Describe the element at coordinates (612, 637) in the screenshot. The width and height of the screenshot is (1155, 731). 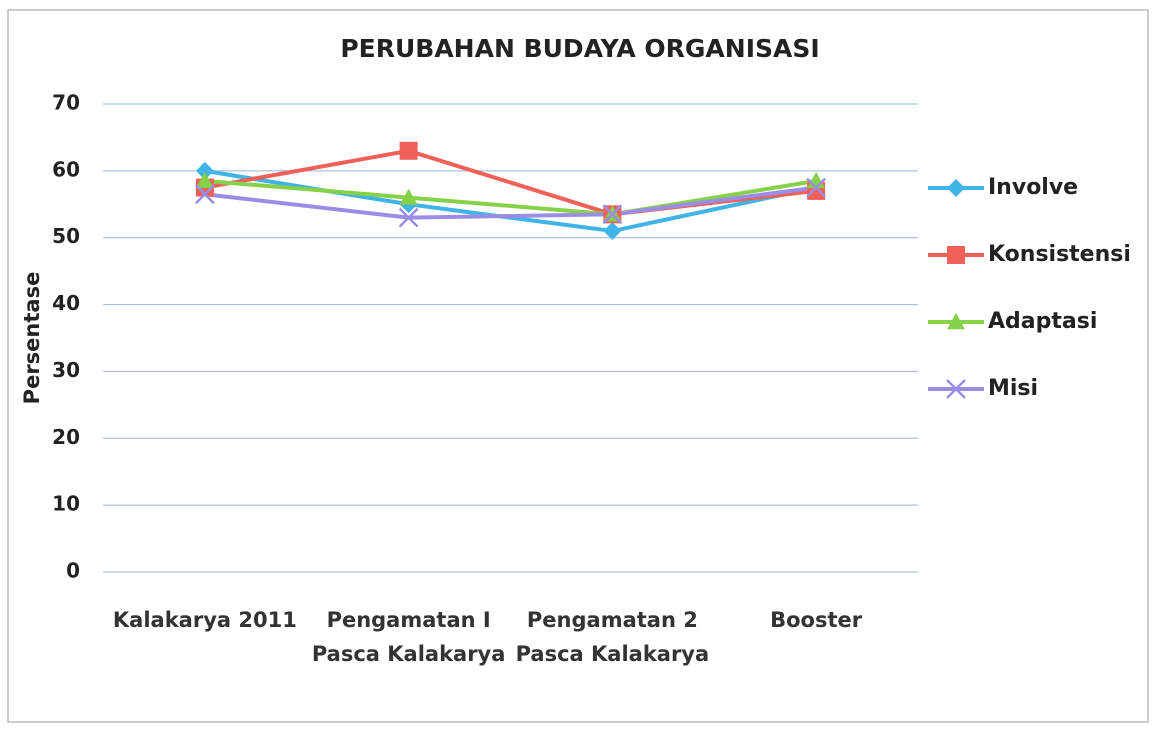
I see `x-tick-label: Pengamatan 2 Pasca Kalakarya` at that location.